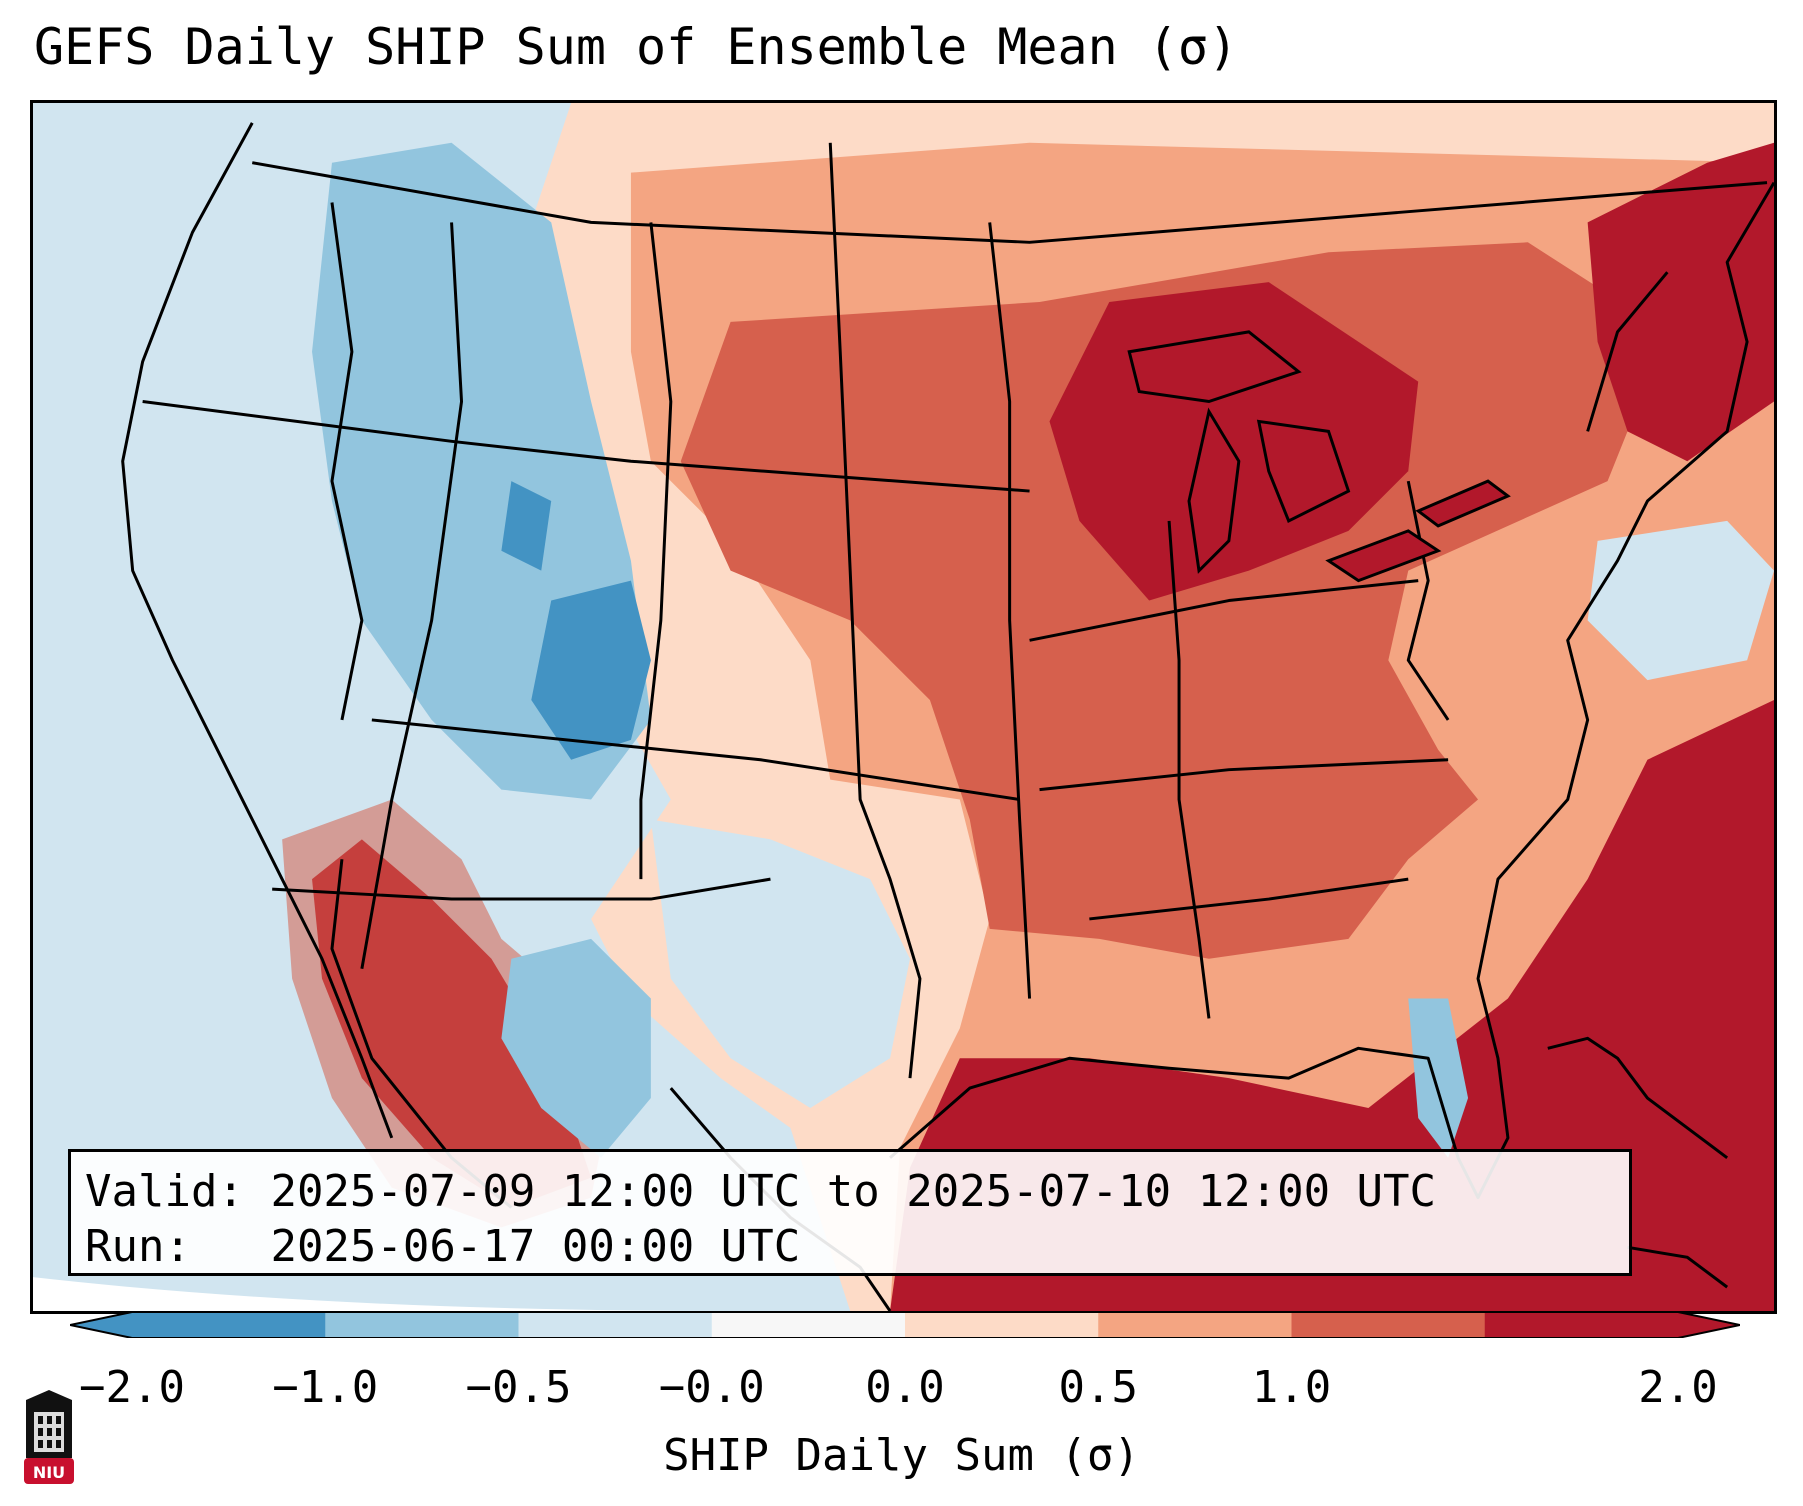 This screenshot has height=1506, width=1803. I want to click on colorbar-tick-label: −1.0, so click(325, 1387).